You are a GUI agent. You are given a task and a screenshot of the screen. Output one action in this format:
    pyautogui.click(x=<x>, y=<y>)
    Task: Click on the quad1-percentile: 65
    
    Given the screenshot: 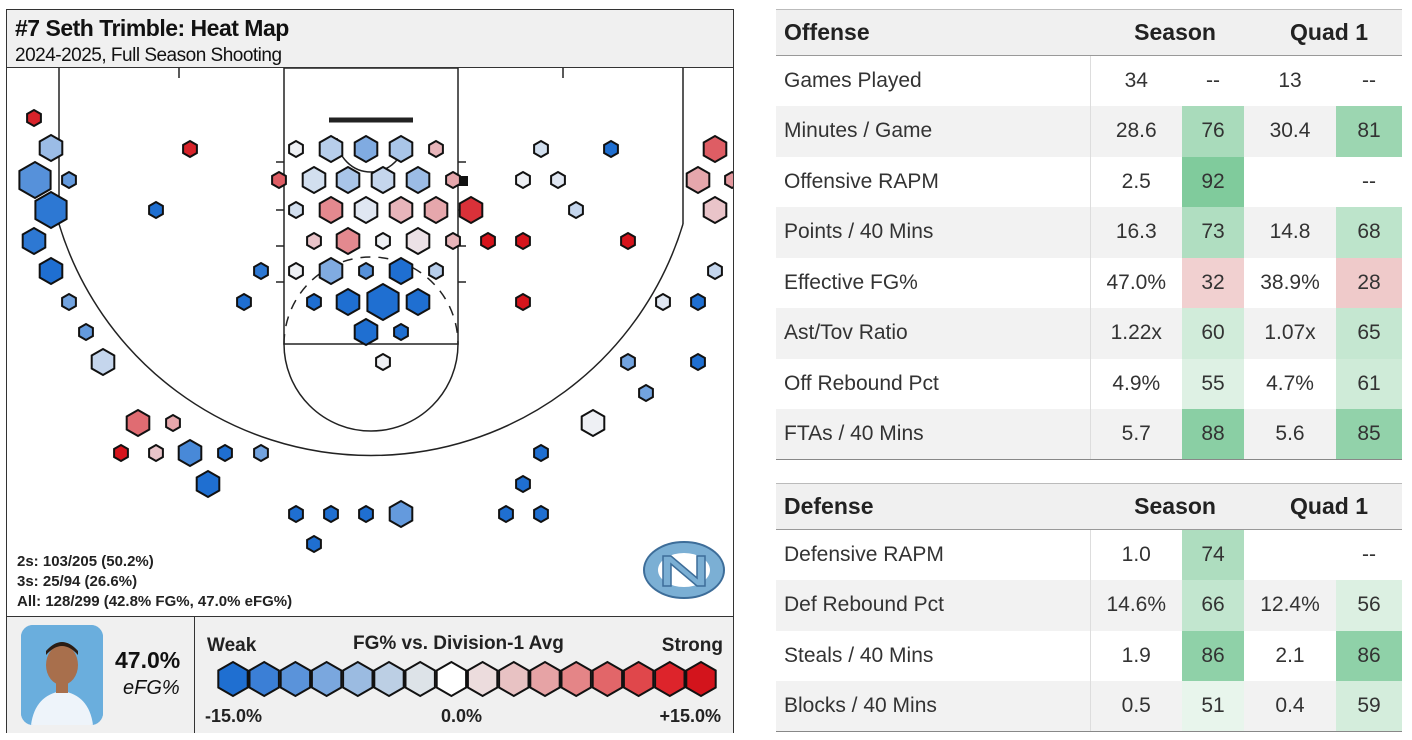 What is the action you would take?
    pyautogui.click(x=1369, y=333)
    